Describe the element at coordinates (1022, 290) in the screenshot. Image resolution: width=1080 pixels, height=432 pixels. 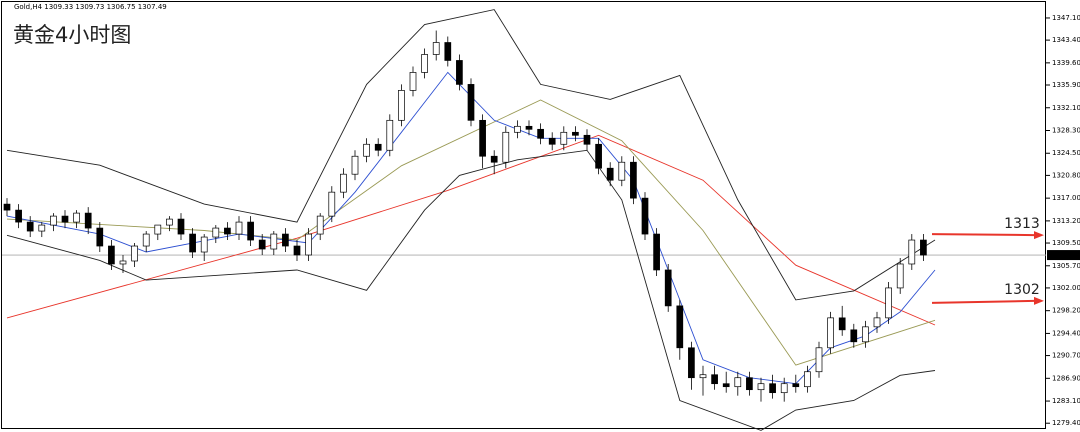
I see `annotation: 1302` at that location.